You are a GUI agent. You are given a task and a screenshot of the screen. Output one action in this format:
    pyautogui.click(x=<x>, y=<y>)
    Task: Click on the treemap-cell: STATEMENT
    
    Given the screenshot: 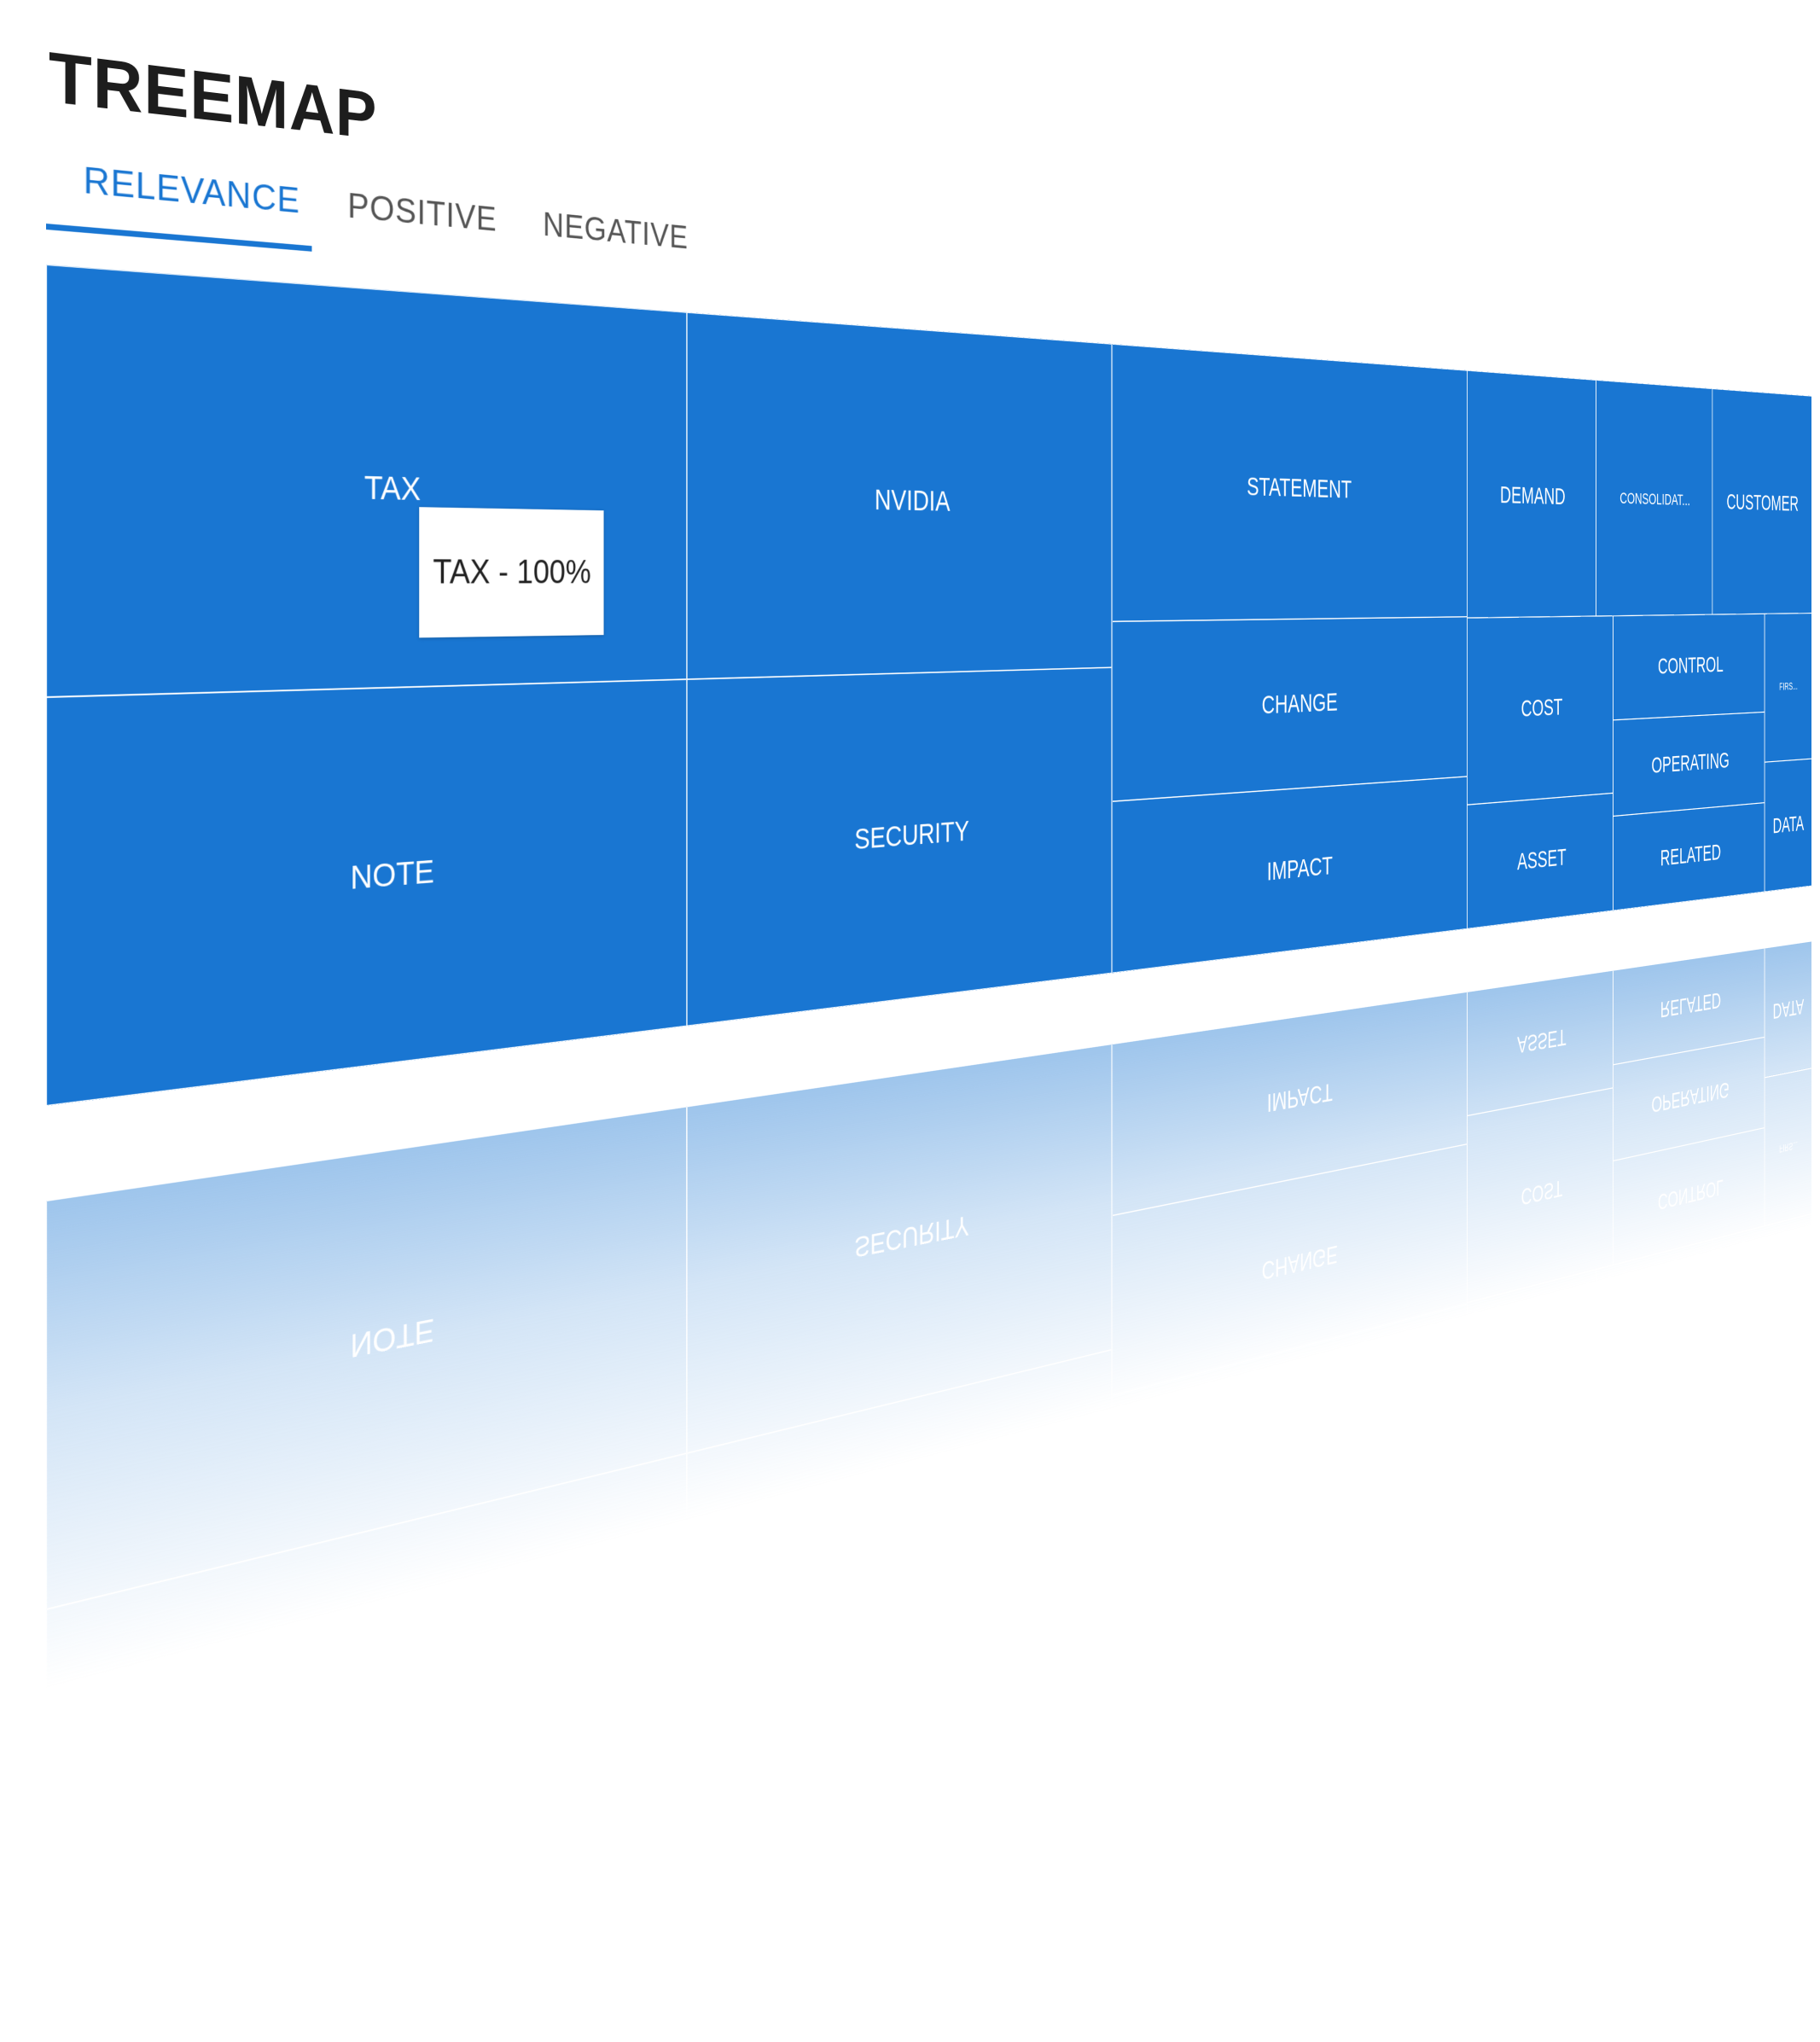 What is the action you would take?
    pyautogui.click(x=1290, y=483)
    